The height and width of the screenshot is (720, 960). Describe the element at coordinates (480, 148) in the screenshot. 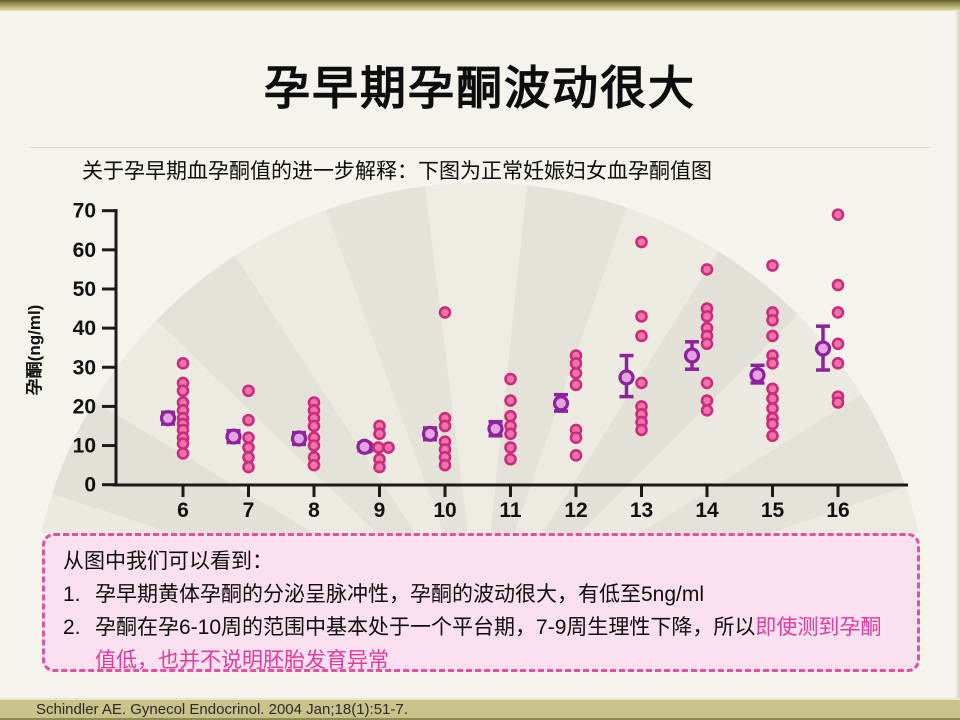

I see `title-divider` at that location.